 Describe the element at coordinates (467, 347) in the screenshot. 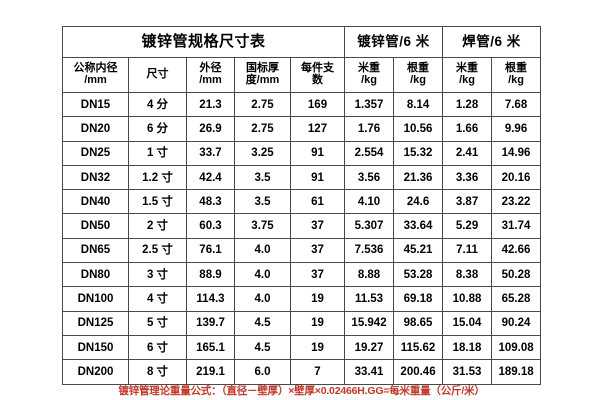

I see `cell-weld-per-meter: 18.18` at that location.